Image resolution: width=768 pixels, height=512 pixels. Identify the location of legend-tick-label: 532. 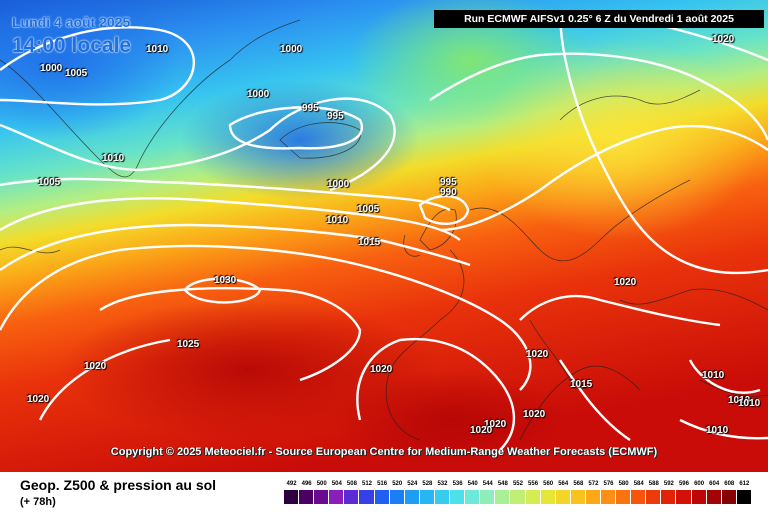
(442, 484).